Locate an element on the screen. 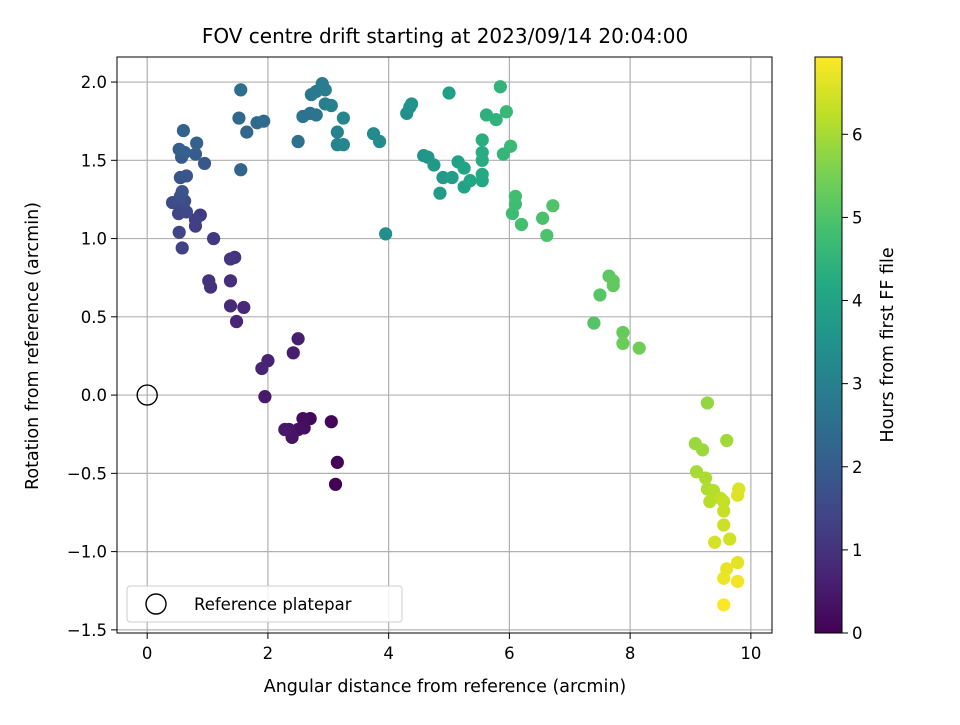 This screenshot has height=725, width=960. x-tick-label: 0 is located at coordinates (147, 653).